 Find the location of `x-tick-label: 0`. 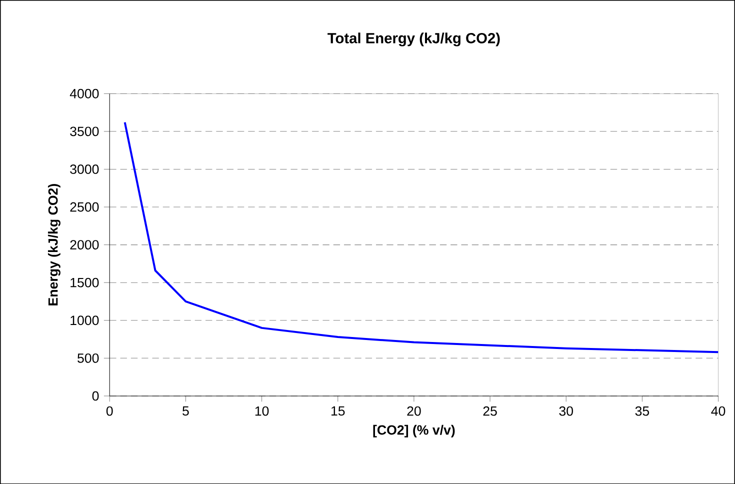

x-tick-label: 0 is located at coordinates (109, 411).